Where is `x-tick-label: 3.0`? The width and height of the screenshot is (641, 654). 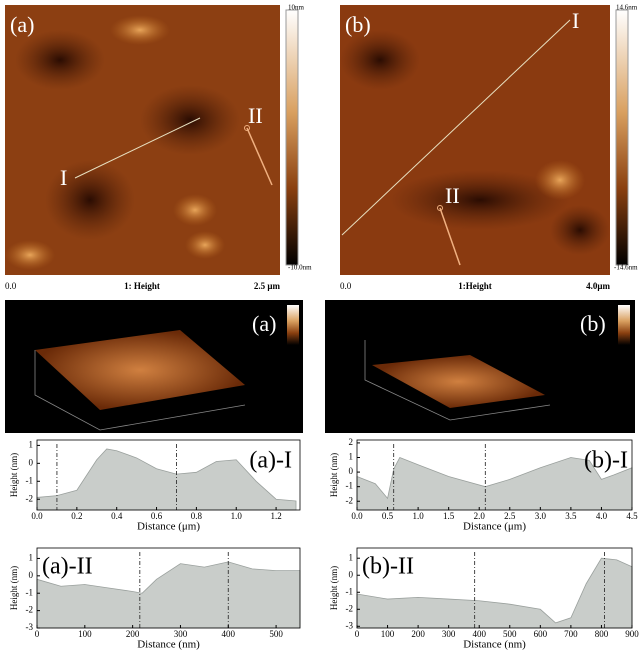 x-tick-label: 3.0 is located at coordinates (541, 516).